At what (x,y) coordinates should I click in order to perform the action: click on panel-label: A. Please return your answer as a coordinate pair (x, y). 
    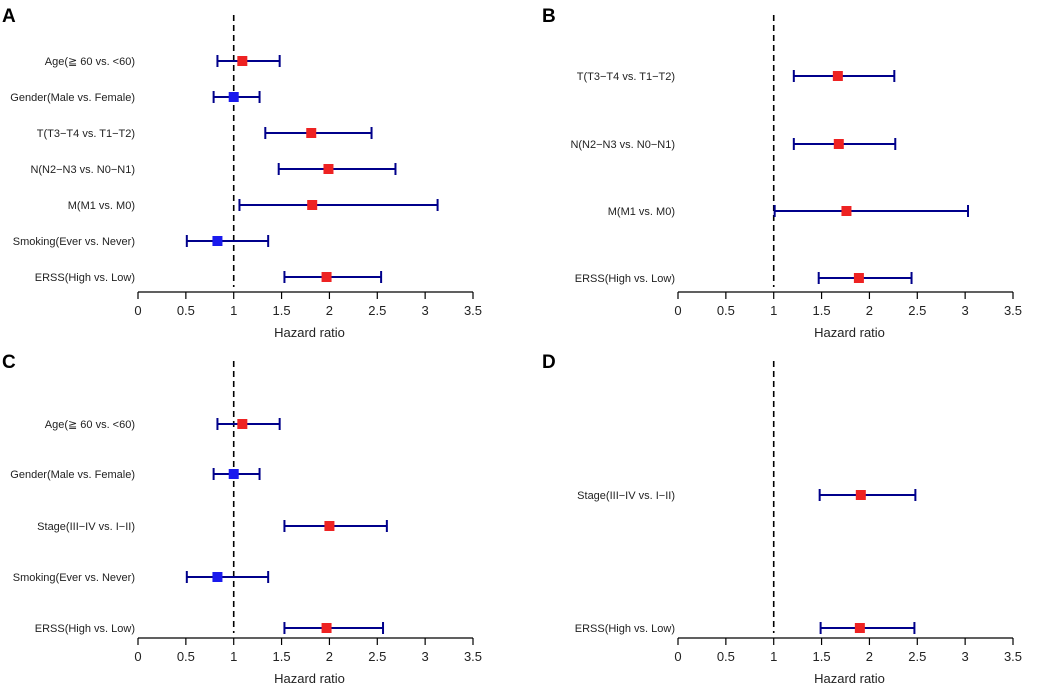
    Looking at the image, I should click on (9, 16).